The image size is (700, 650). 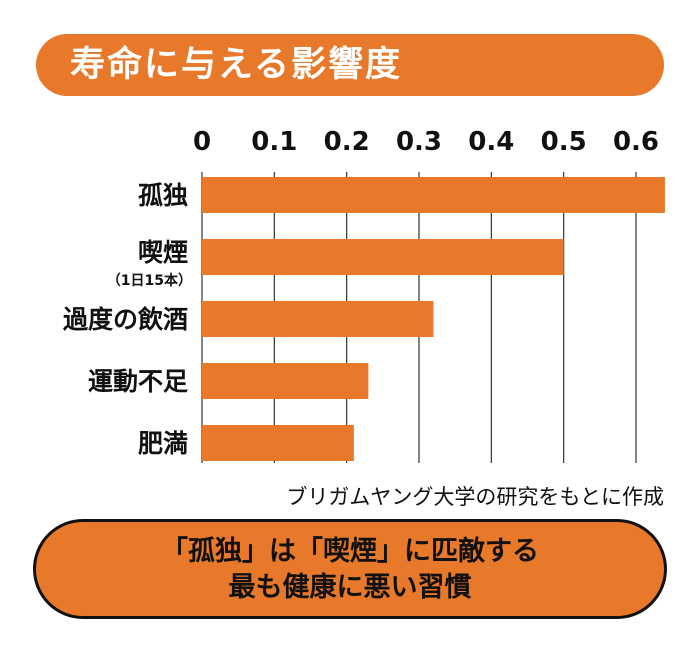 I want to click on category-label: 過度の飲酒, so click(x=125, y=319).